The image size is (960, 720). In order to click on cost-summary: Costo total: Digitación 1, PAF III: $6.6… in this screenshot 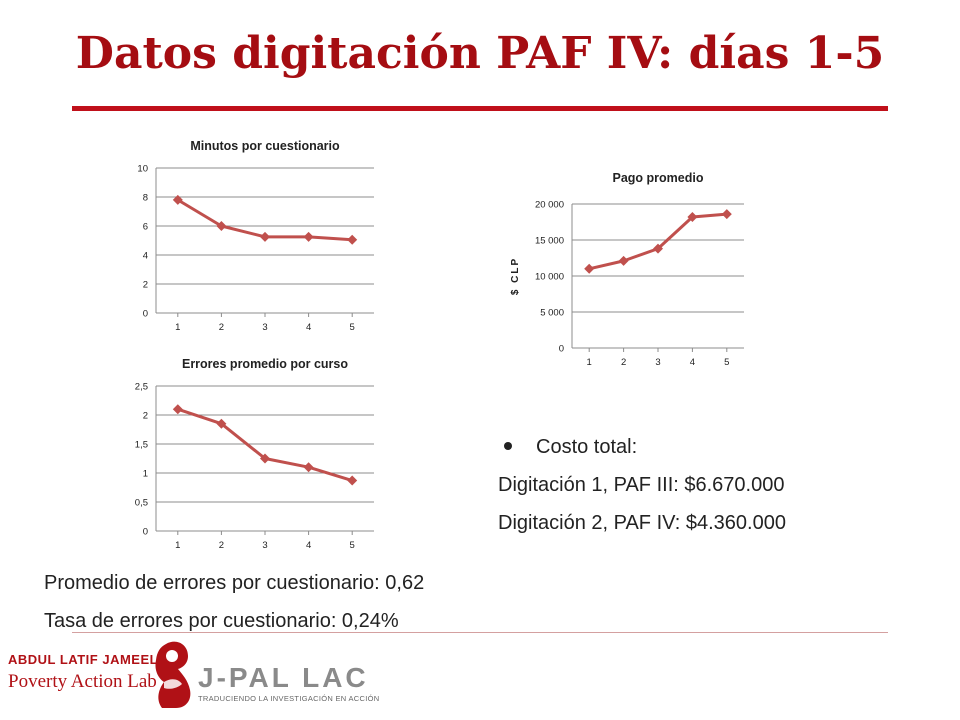, I will do `click(642, 485)`.